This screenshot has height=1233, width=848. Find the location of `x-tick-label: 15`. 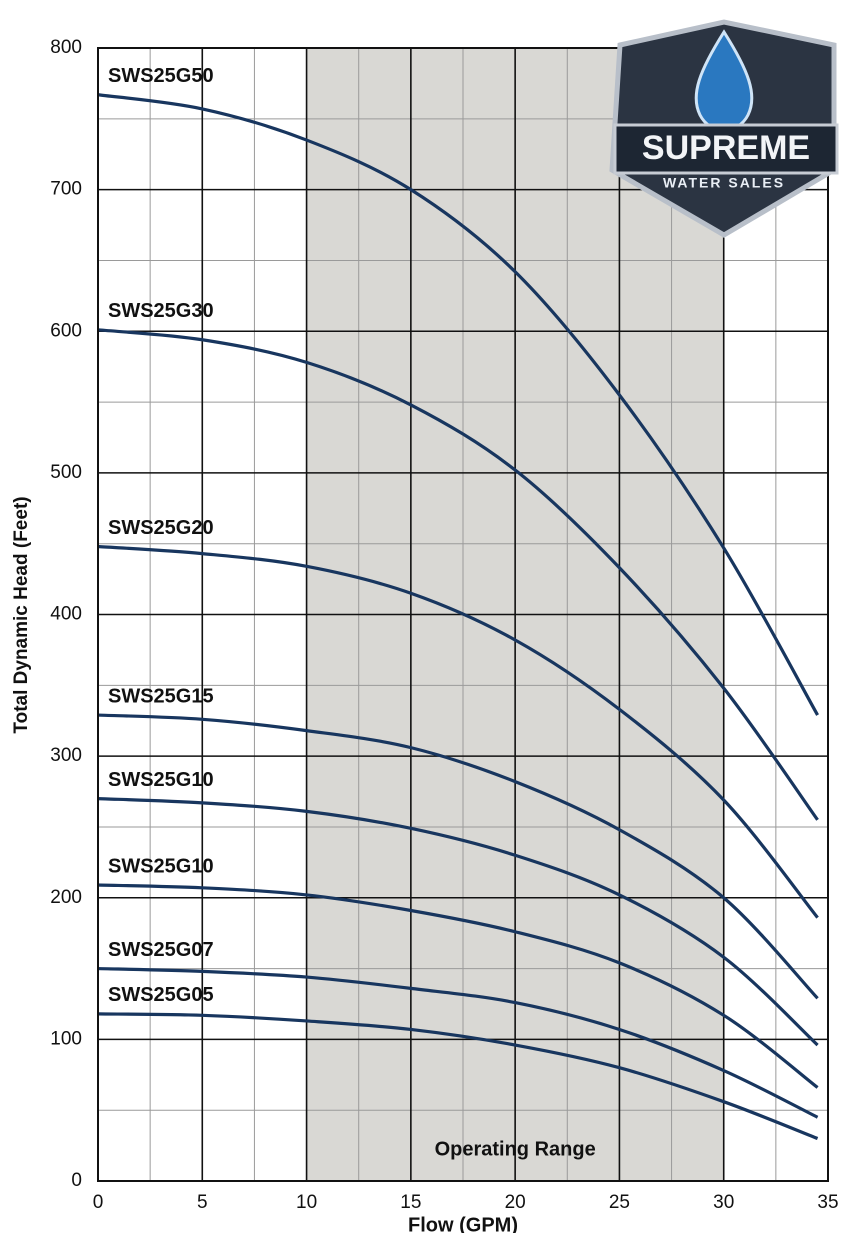

x-tick-label: 15 is located at coordinates (410, 1202).